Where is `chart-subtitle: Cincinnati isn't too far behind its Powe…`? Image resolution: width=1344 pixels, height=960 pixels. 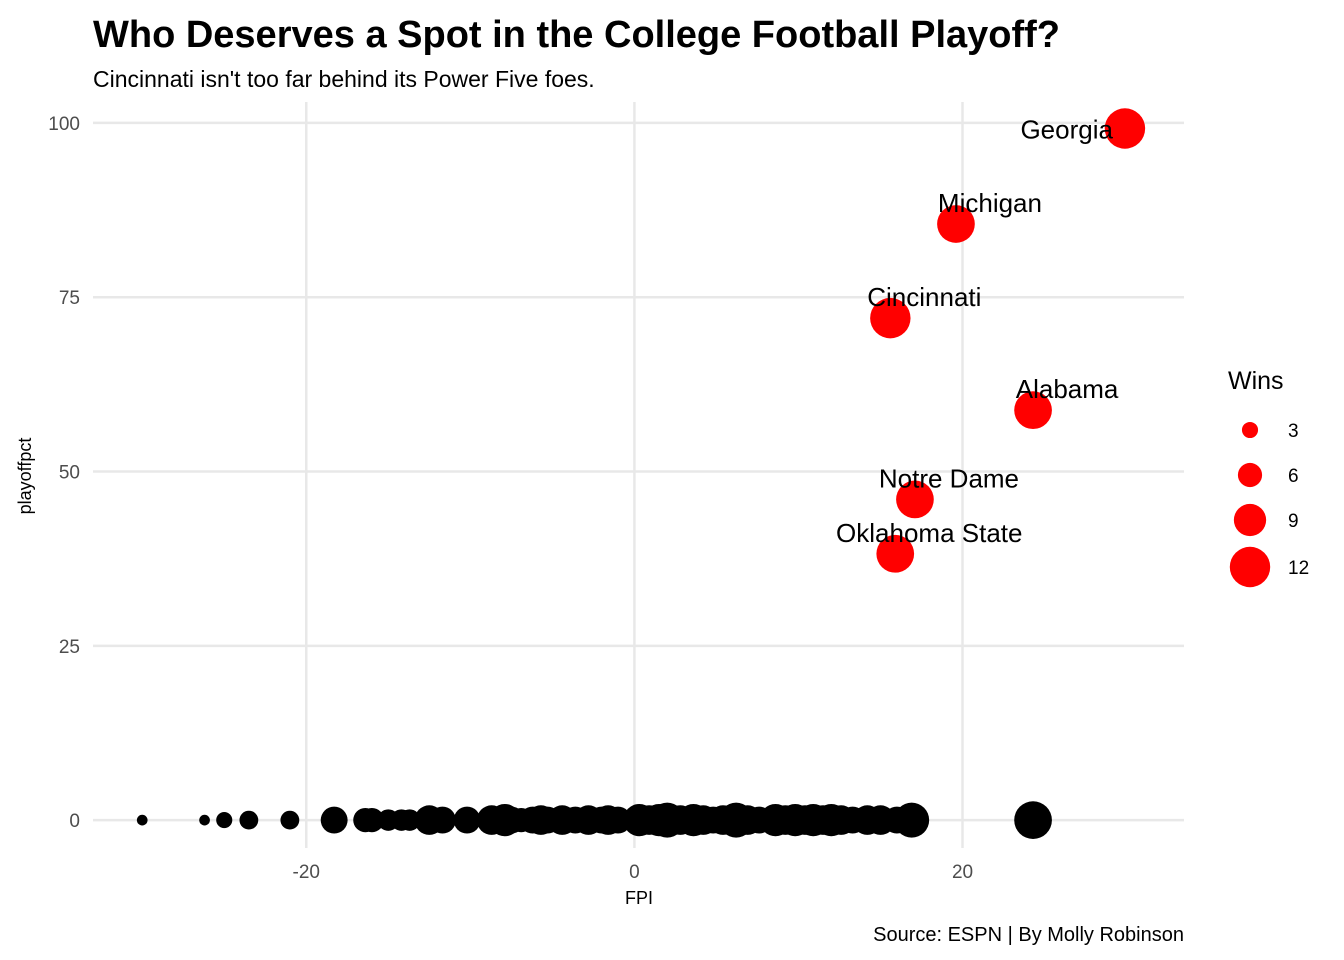 chart-subtitle: Cincinnati isn't too far behind its Powe… is located at coordinates (344, 79).